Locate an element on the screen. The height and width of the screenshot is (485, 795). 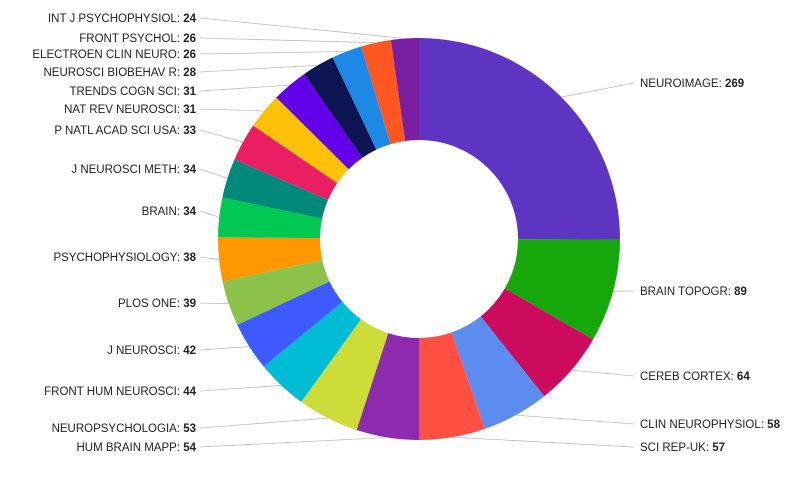
slice-label: J NEUROSCI: 42 is located at coordinates (151, 351).